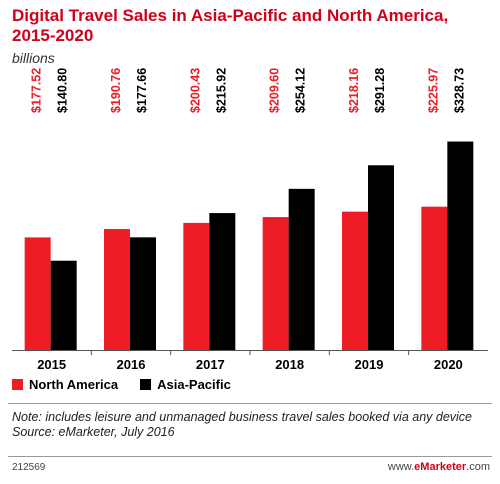  I want to click on bar-north-america-2016, so click(117, 289).